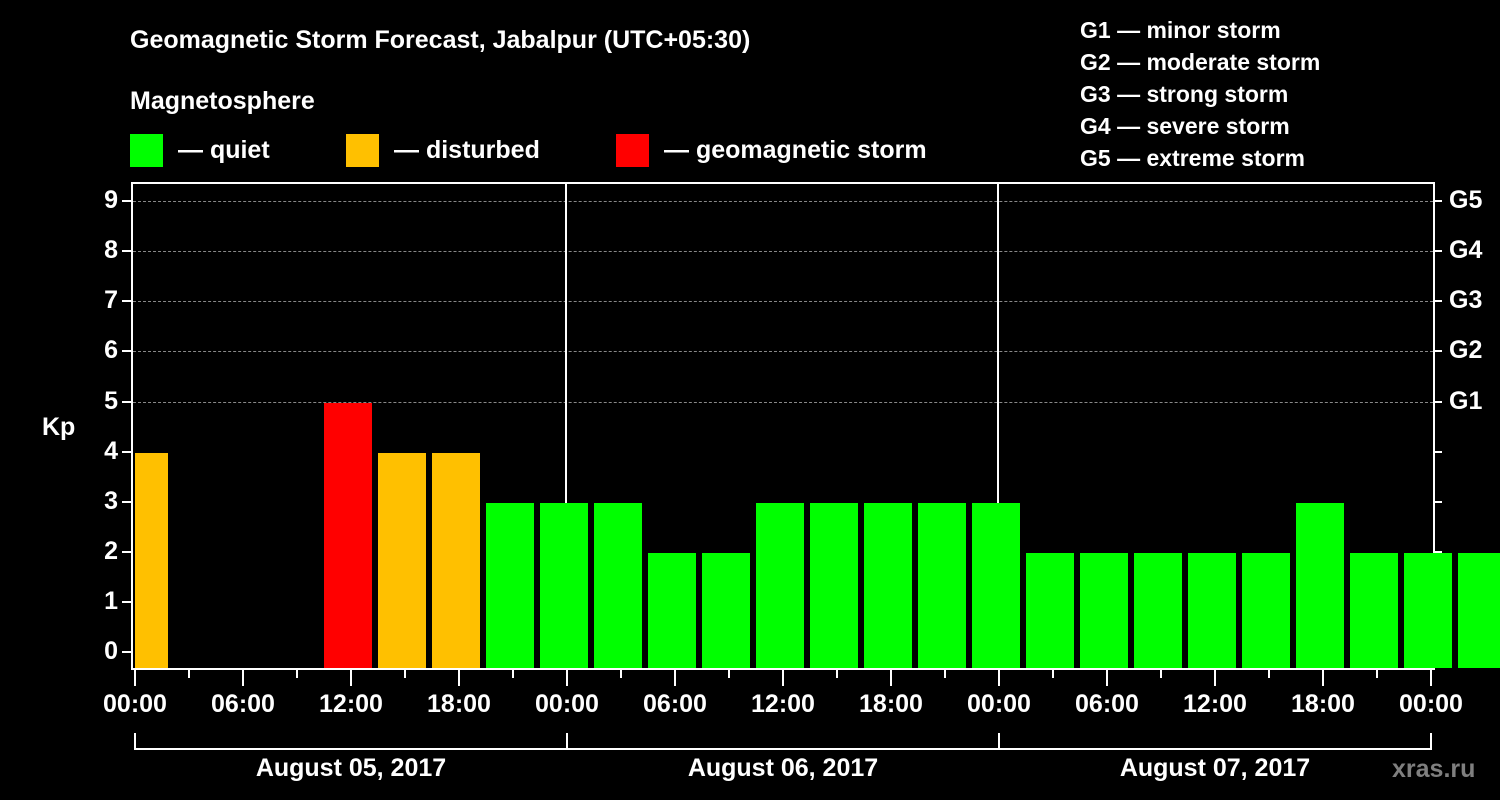 The height and width of the screenshot is (800, 1500). Describe the element at coordinates (111, 651) in the screenshot. I see `y-tick-label: 0` at that location.